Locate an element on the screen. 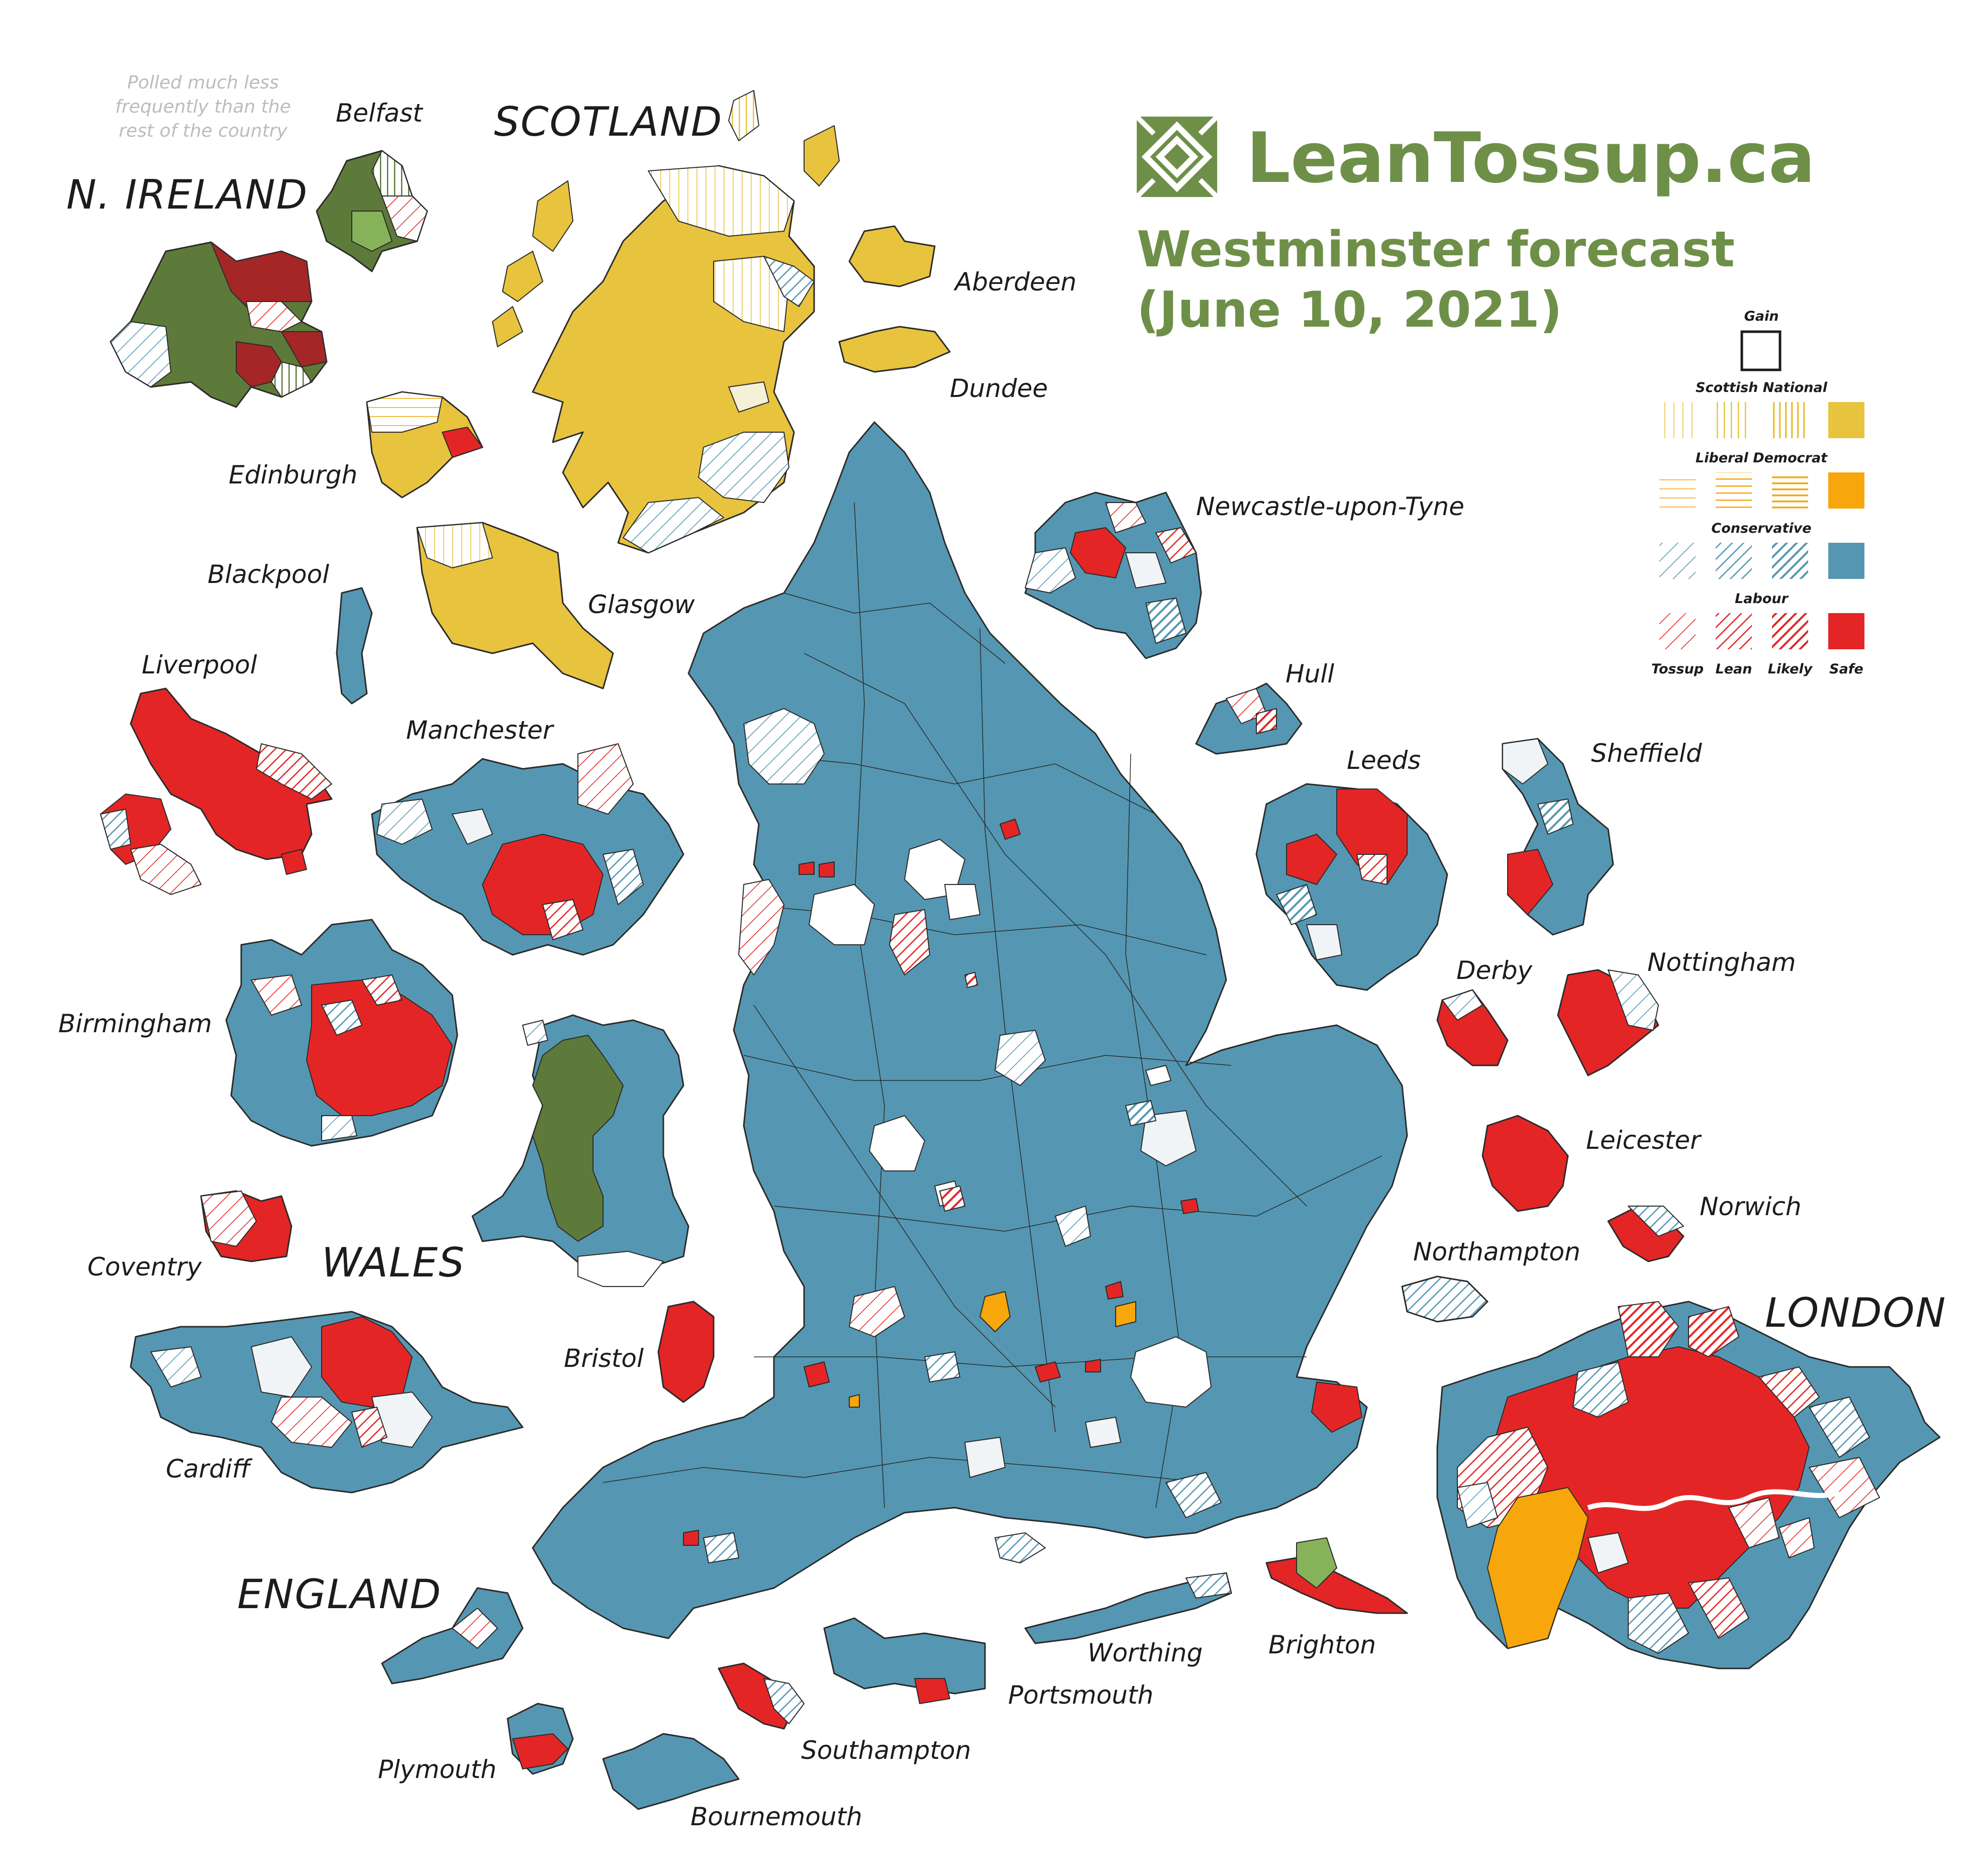 This screenshot has height=1876, width=1977. city-label-edinburgh: Edinburgh is located at coordinates (293, 475).